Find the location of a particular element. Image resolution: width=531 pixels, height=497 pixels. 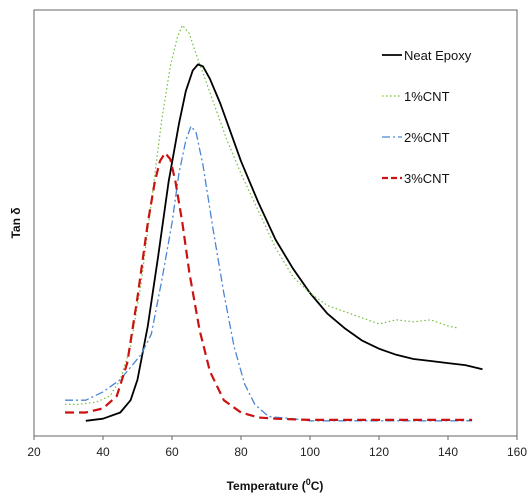

x-tick-label: 40 is located at coordinates (103, 452).